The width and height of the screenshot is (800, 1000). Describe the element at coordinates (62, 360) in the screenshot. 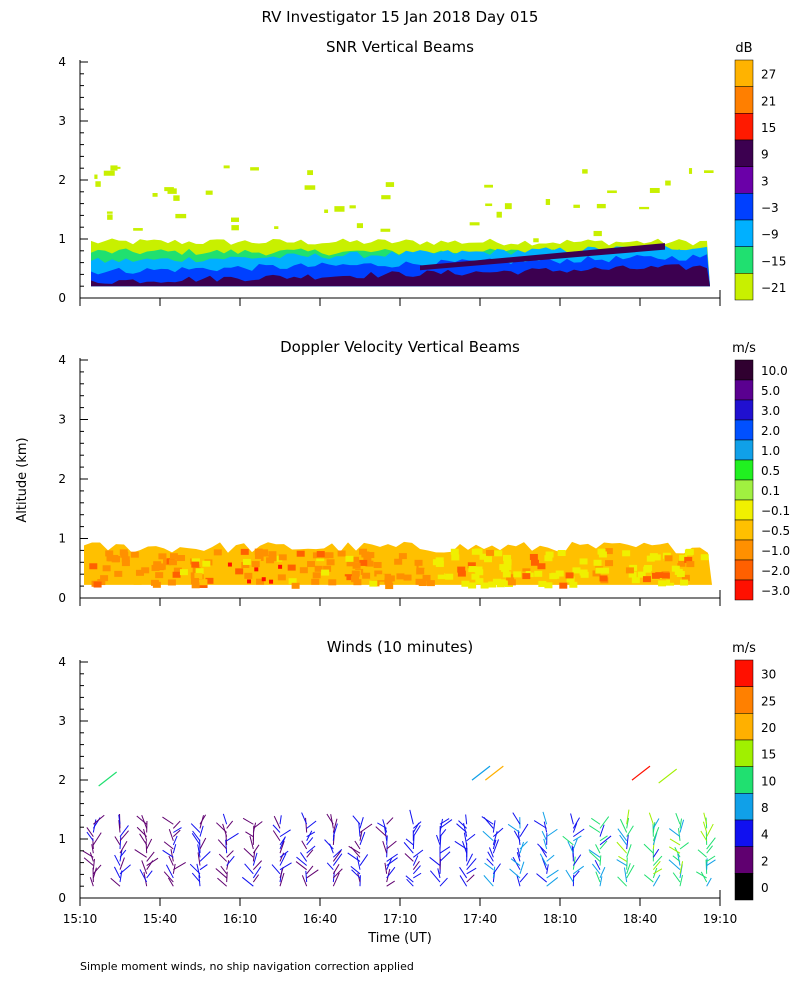

I see `y-tick-label: 4` at that location.